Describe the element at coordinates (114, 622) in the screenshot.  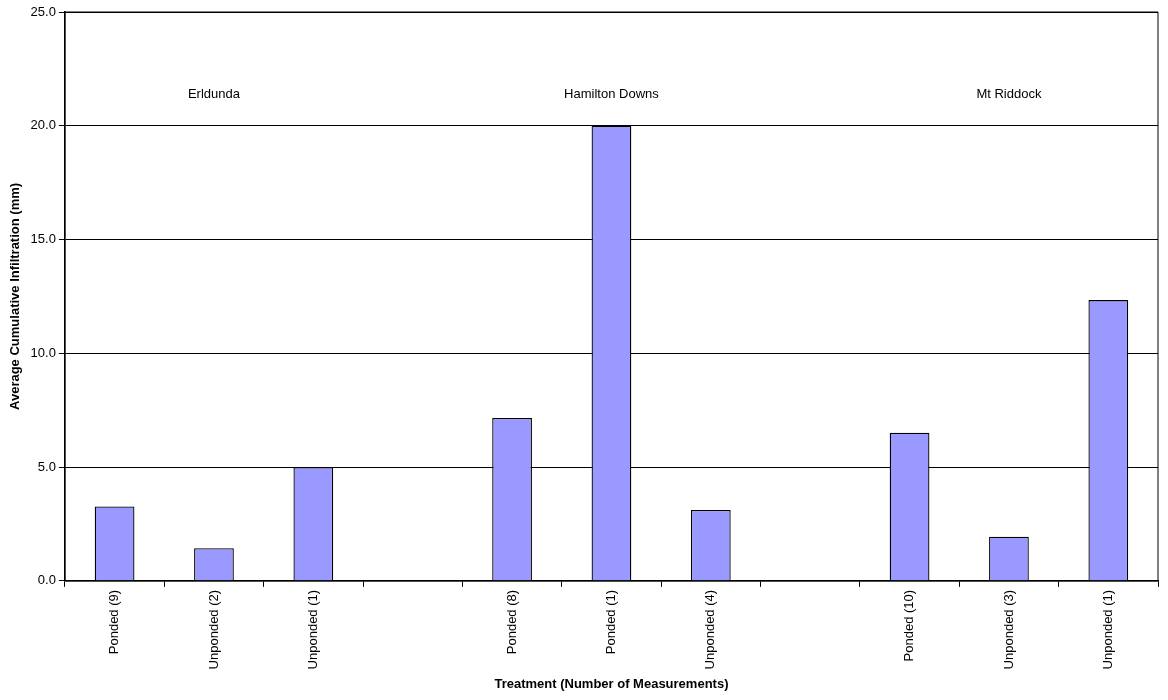
I see `x-tick-label: Ponded (9)` at that location.